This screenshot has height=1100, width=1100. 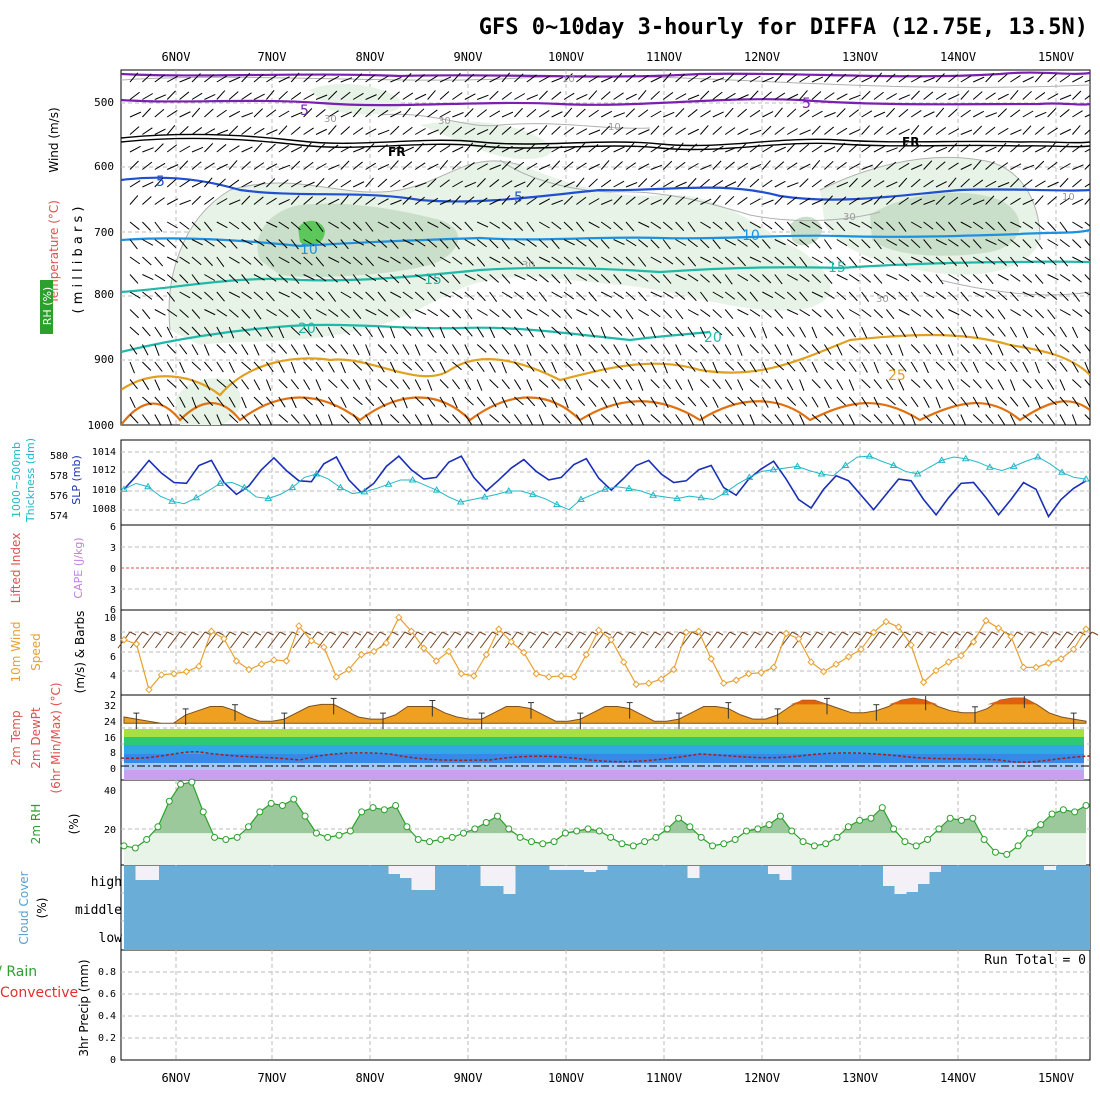 I want to click on ytick: 0, so click(x=113, y=769).